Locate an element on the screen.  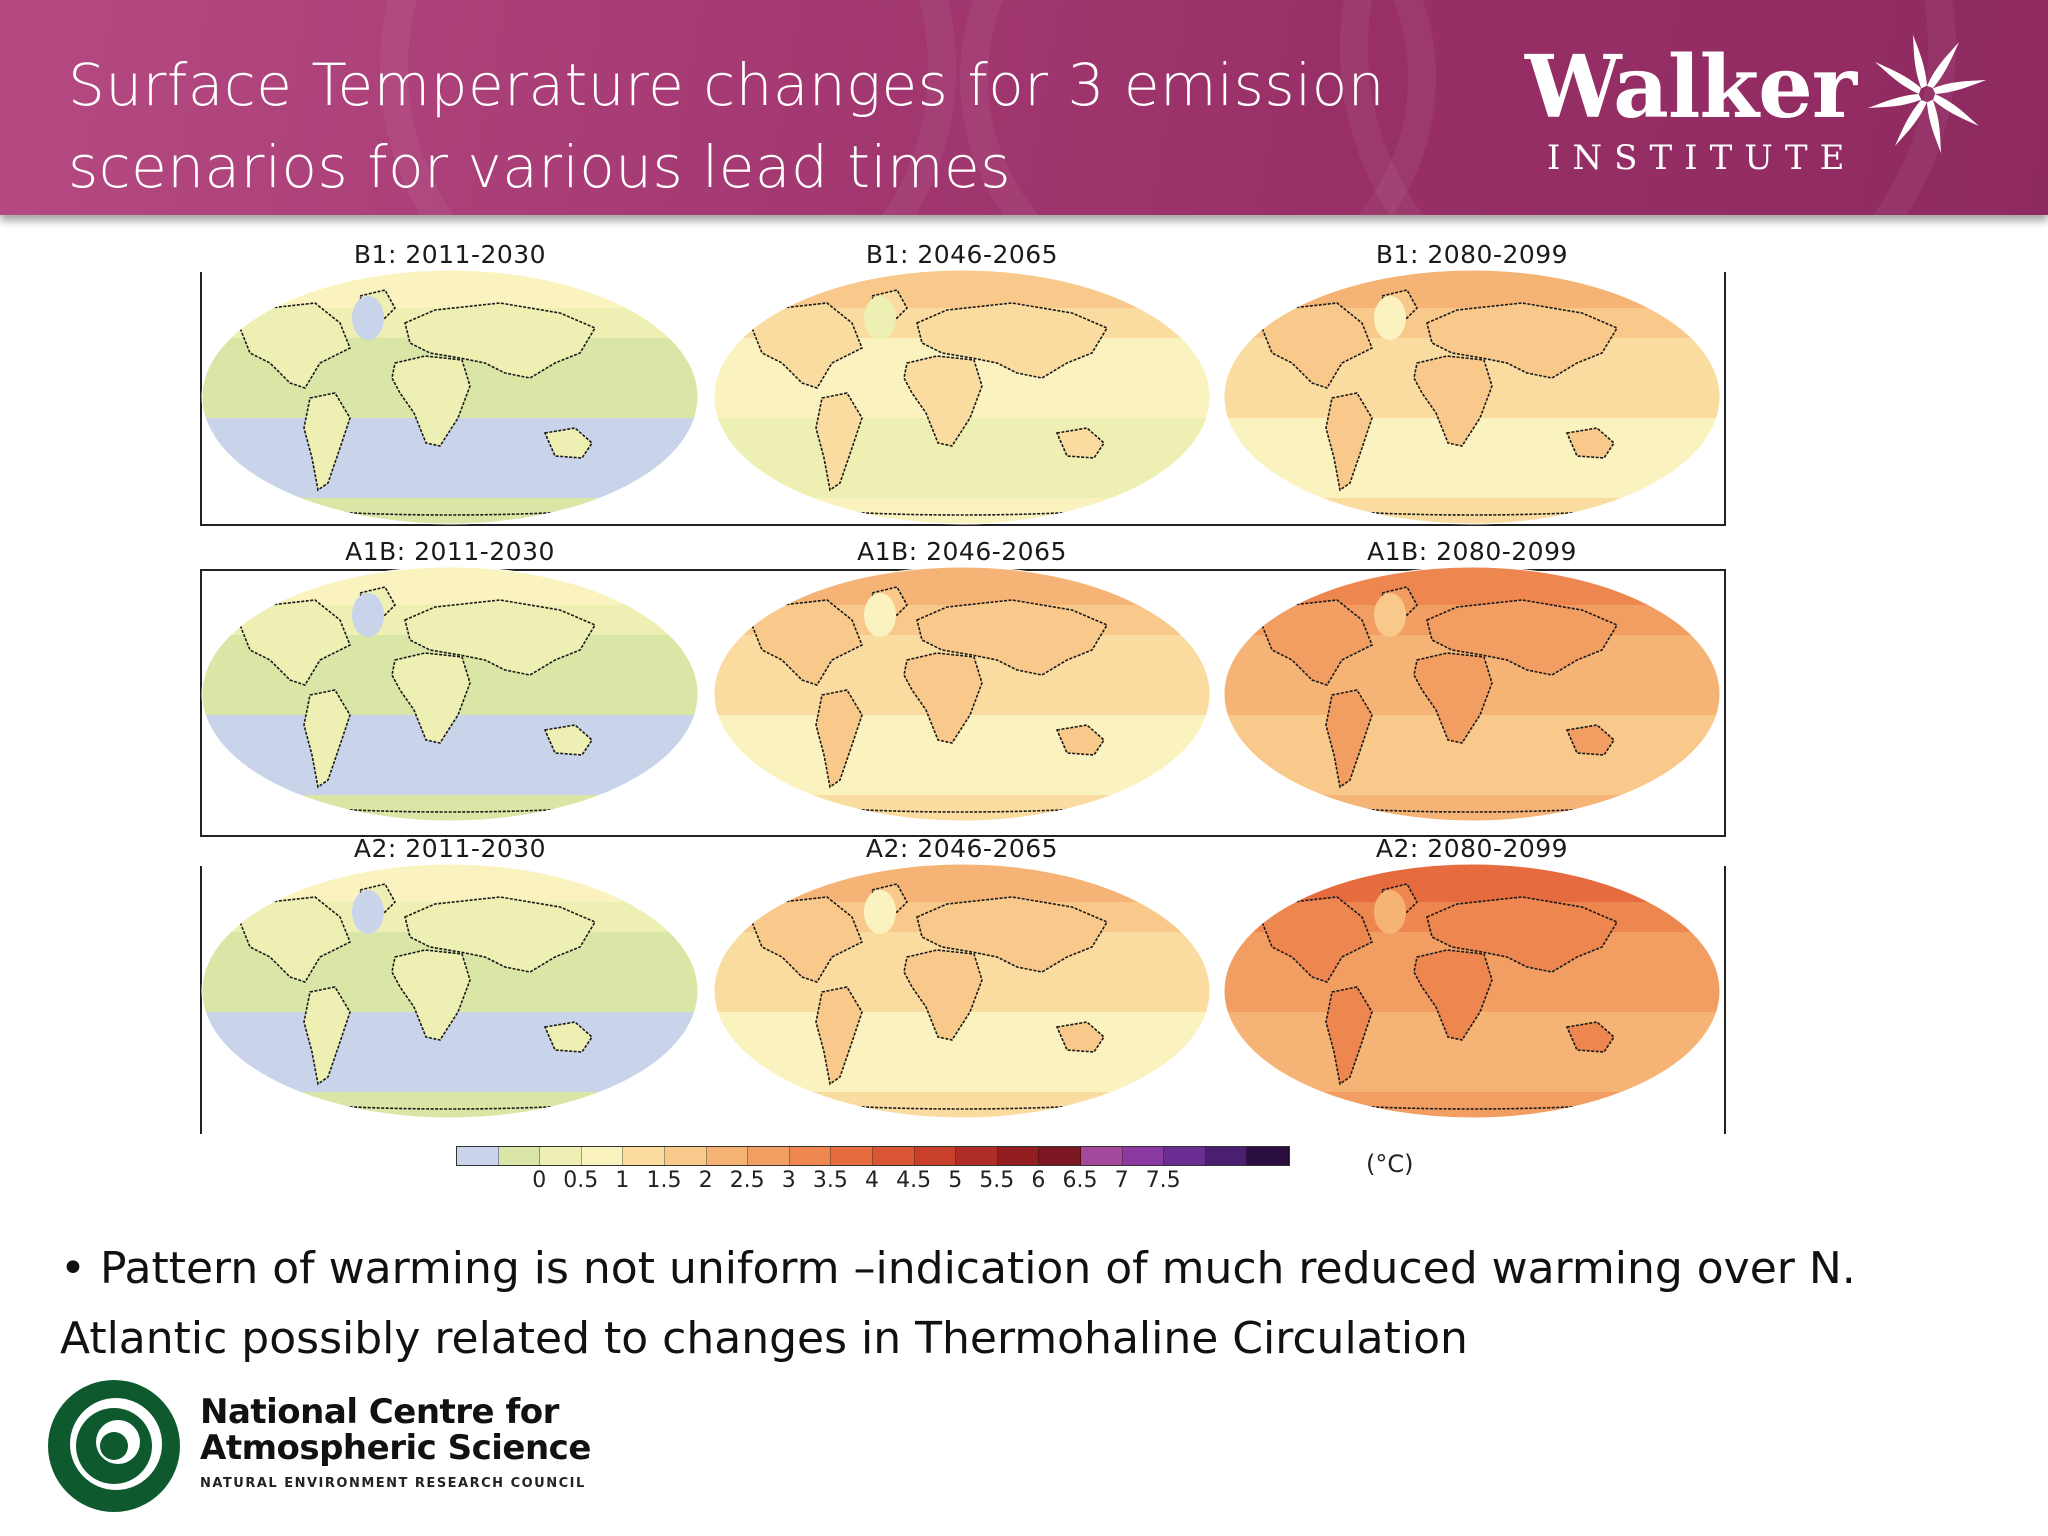
colorbar-tick-label: 7 is located at coordinates (1121, 1180).